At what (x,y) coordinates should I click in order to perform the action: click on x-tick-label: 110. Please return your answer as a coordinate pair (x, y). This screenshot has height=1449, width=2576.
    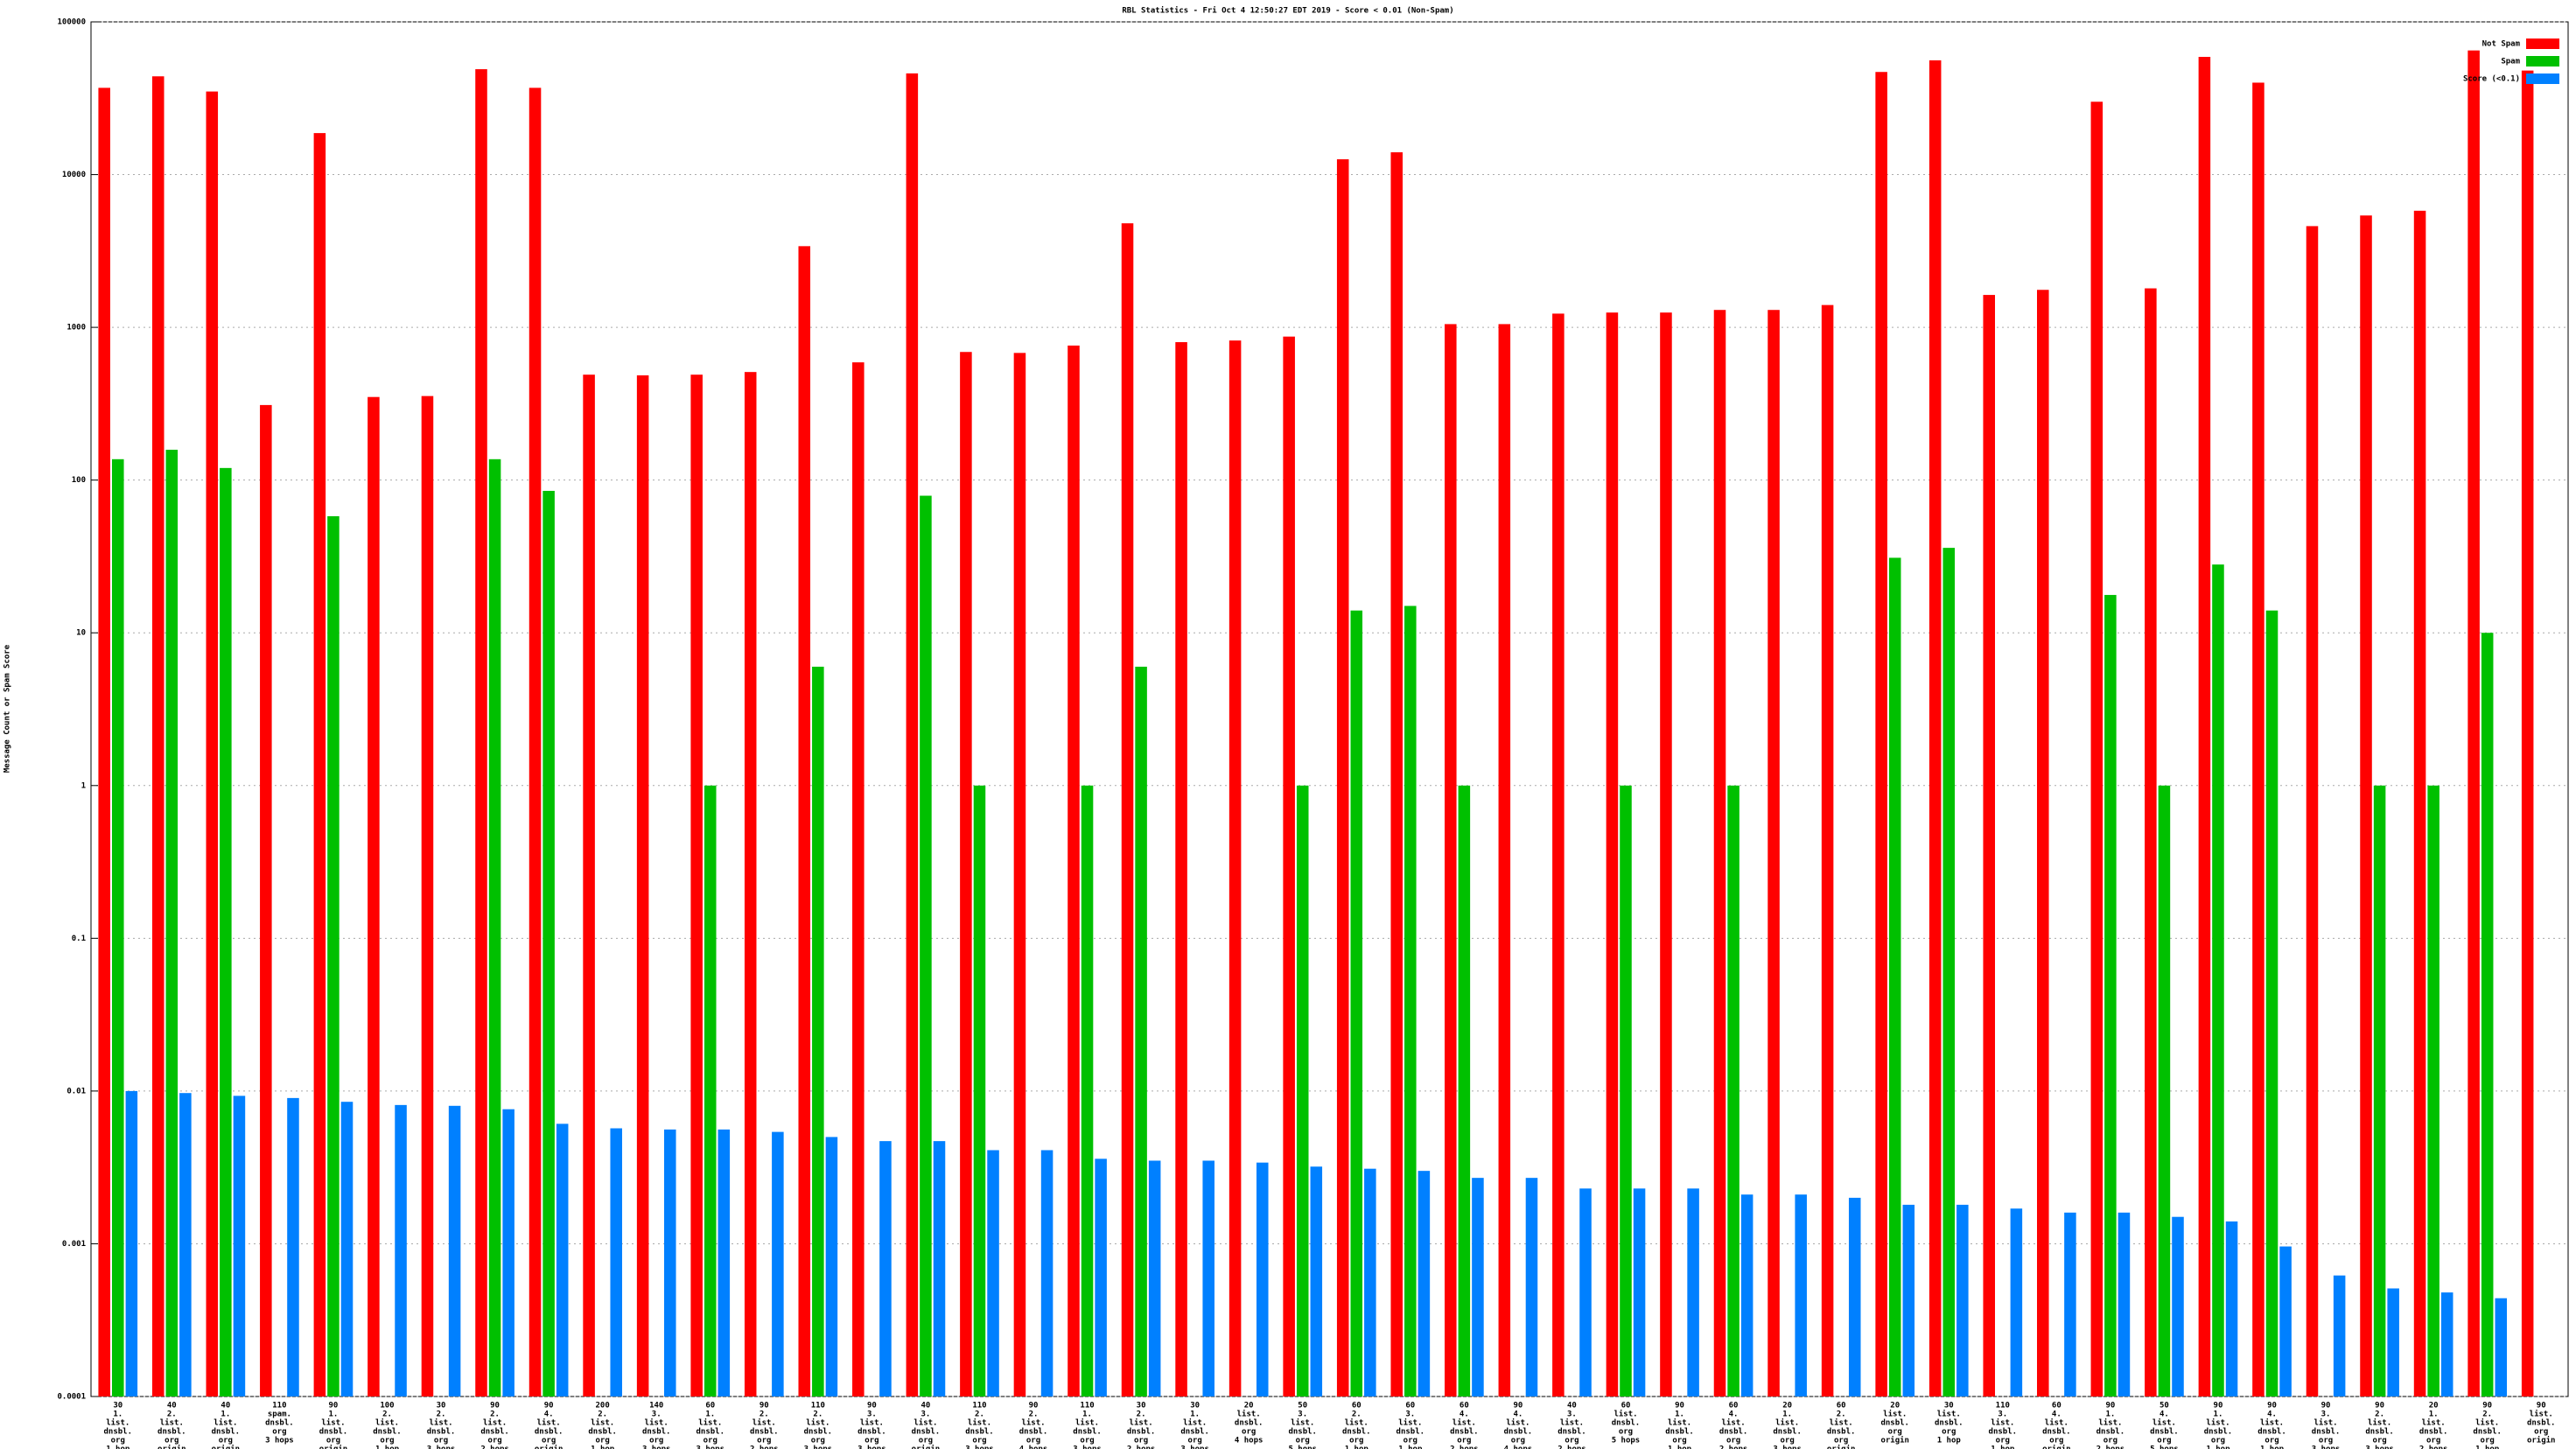
    Looking at the image, I should click on (2003, 1406).